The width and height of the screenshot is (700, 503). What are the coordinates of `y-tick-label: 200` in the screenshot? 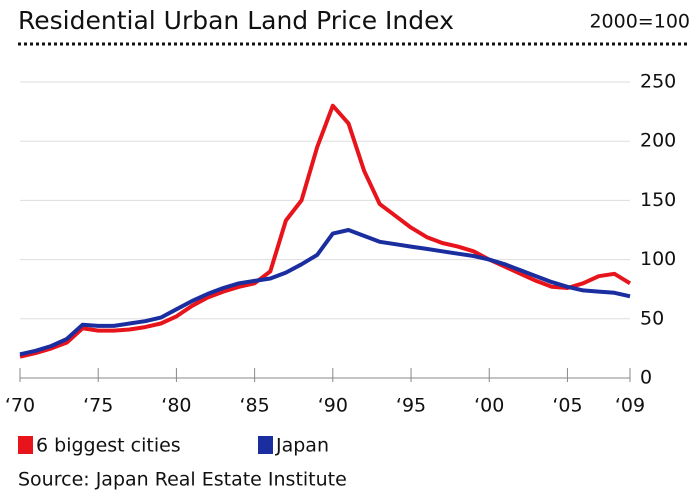 It's located at (658, 141).